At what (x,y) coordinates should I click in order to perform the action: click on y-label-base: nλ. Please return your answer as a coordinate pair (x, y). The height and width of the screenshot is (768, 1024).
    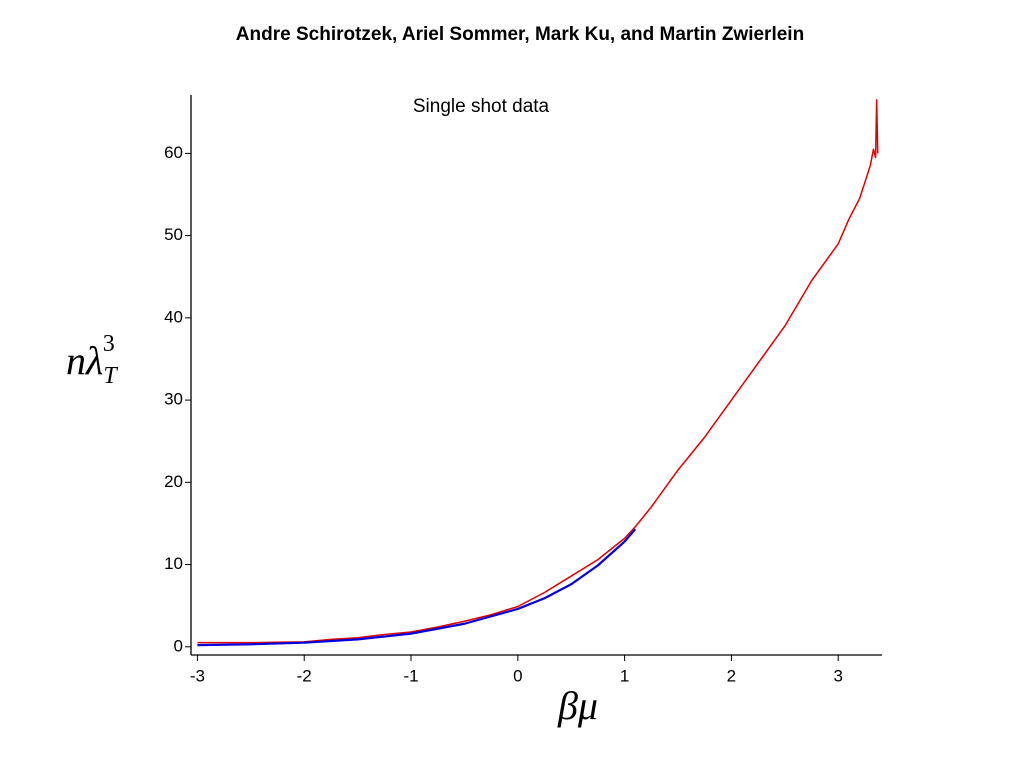
    Looking at the image, I should click on (84, 360).